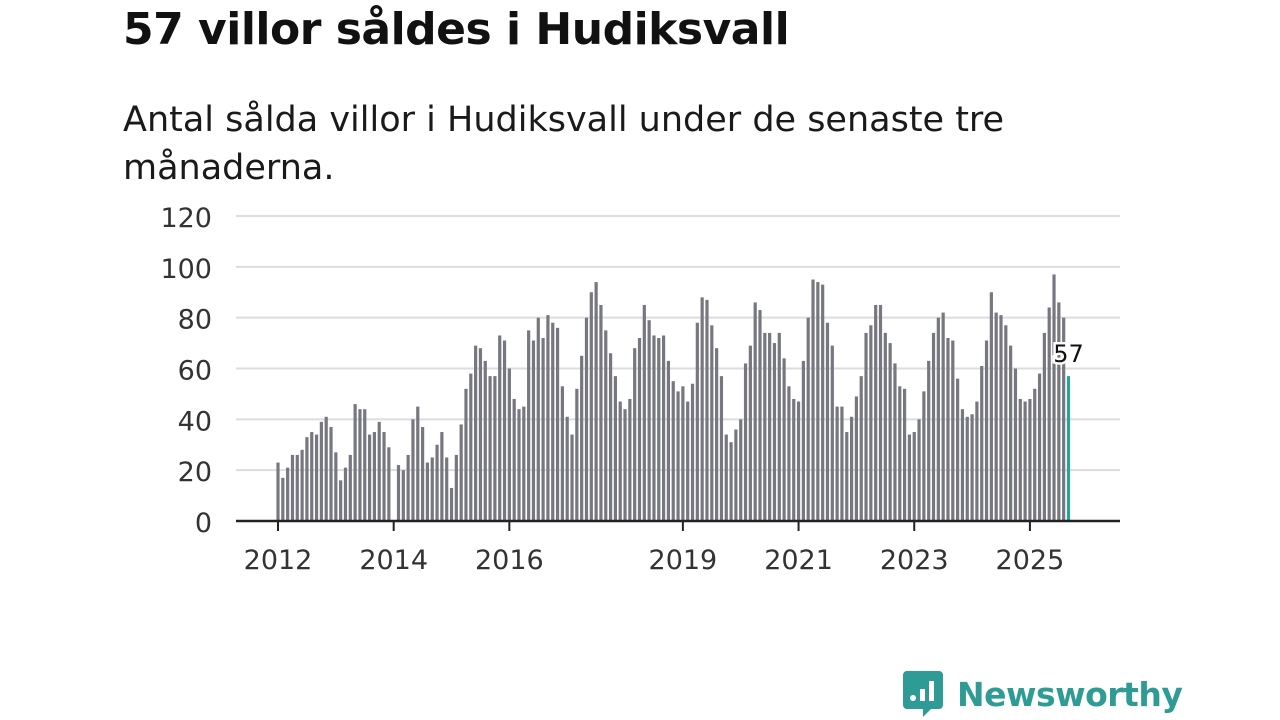 The image size is (1280, 720). I want to click on x-tick-label: 2012, so click(278, 560).